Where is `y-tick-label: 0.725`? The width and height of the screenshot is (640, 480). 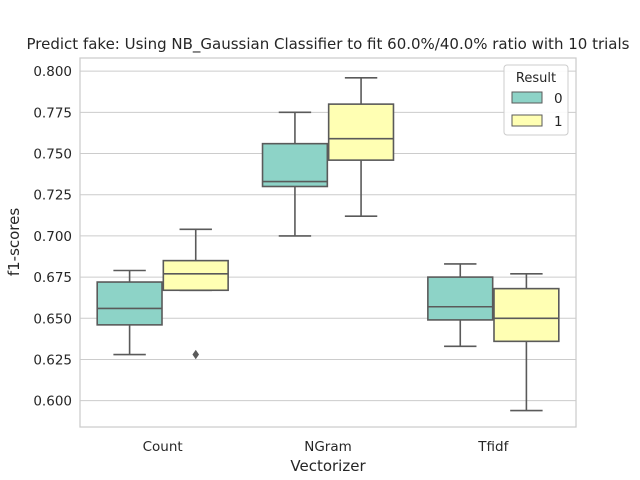 y-tick-label: 0.725 is located at coordinates (52, 196).